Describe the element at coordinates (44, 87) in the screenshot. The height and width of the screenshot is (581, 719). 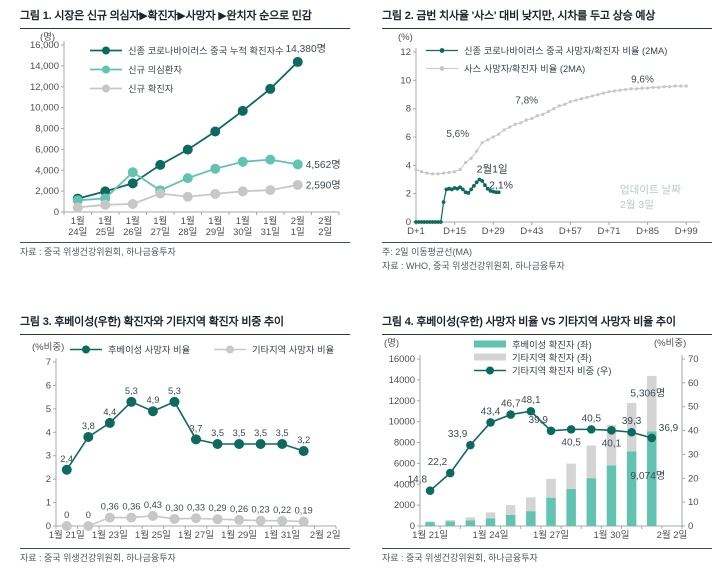
I see `svg-text: 12,000` at that location.